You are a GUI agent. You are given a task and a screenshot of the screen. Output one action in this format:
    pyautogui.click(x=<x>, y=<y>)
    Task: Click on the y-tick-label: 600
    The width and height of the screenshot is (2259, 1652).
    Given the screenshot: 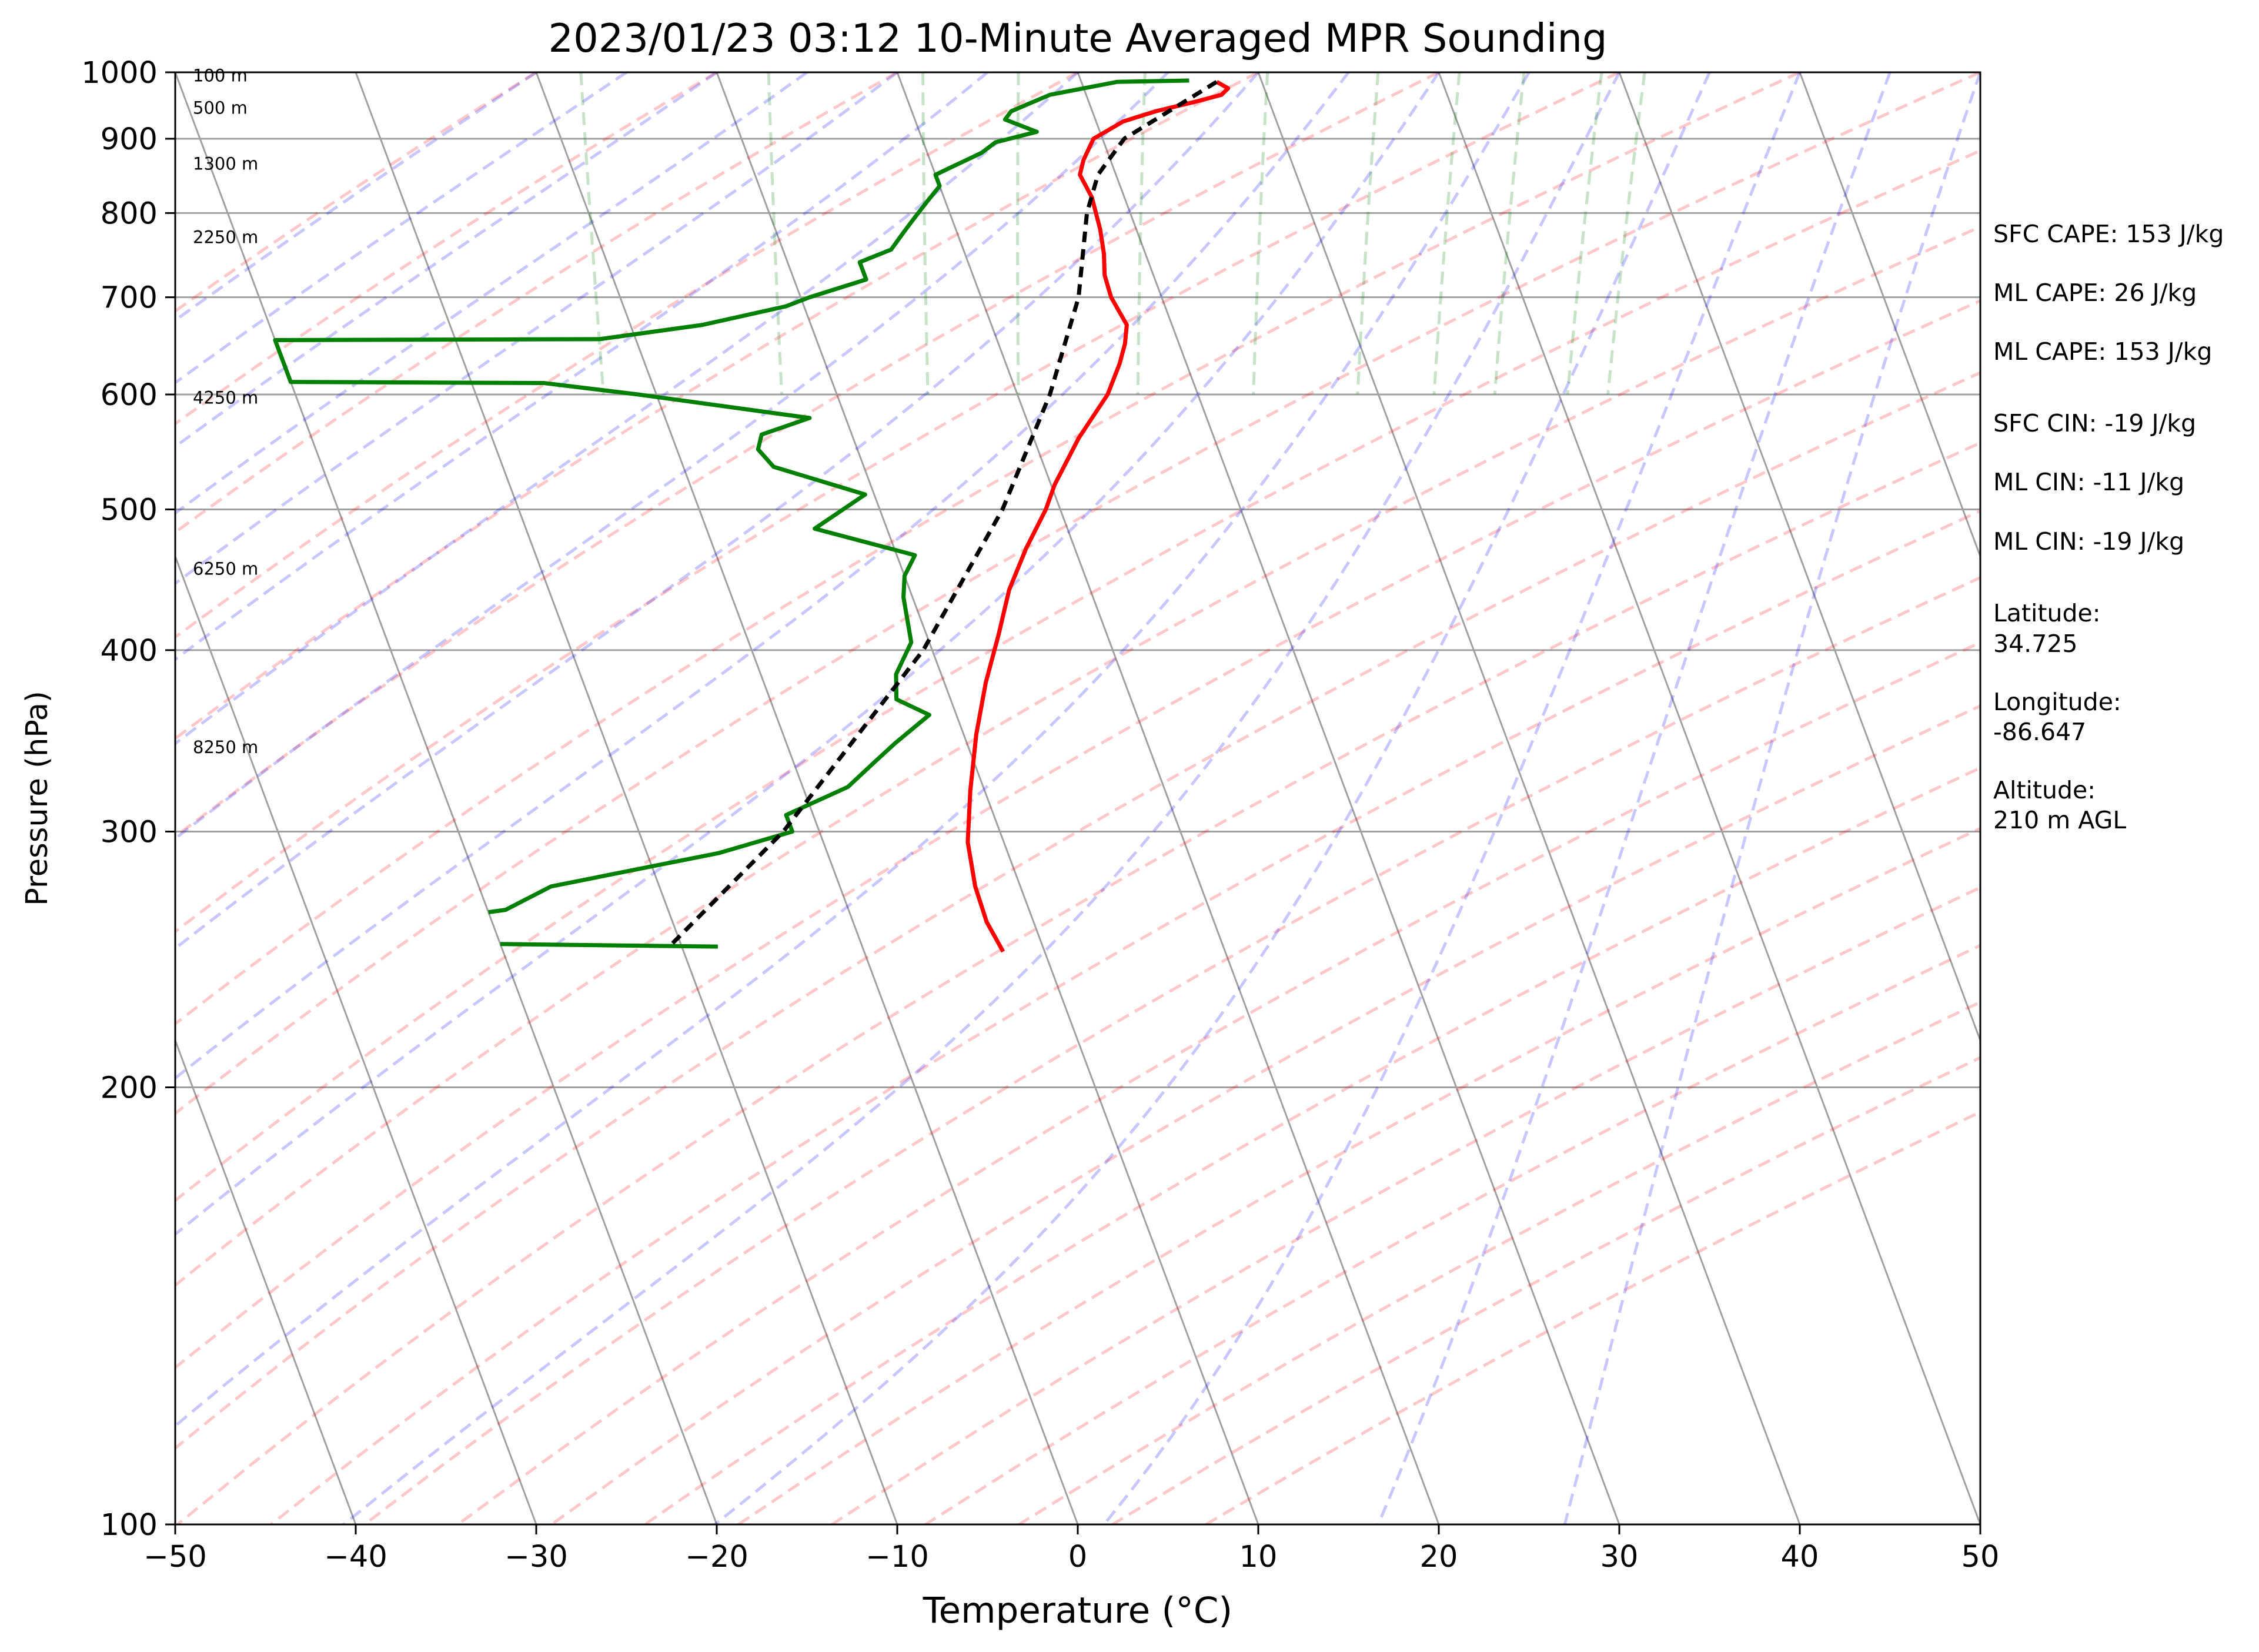 What is the action you would take?
    pyautogui.click(x=129, y=396)
    